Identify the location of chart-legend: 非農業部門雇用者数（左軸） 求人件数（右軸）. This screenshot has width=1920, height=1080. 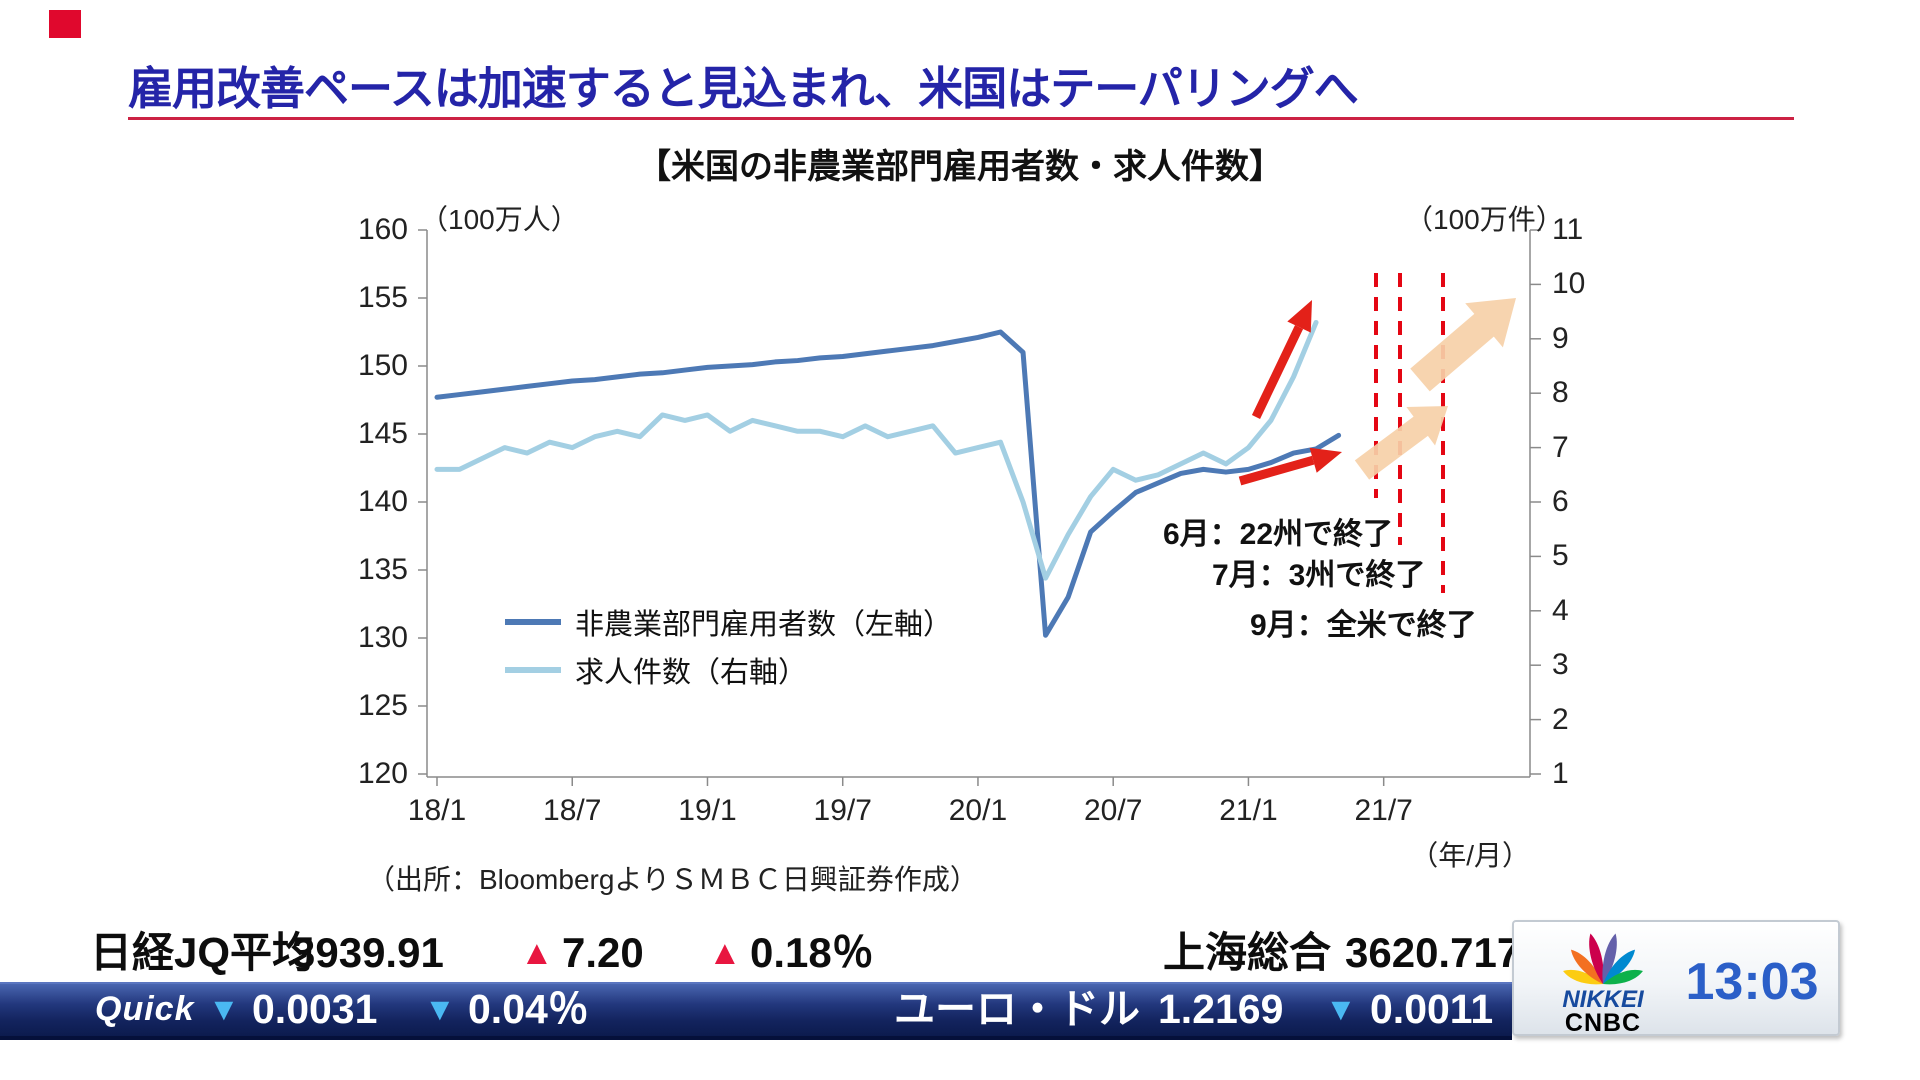
(728, 646).